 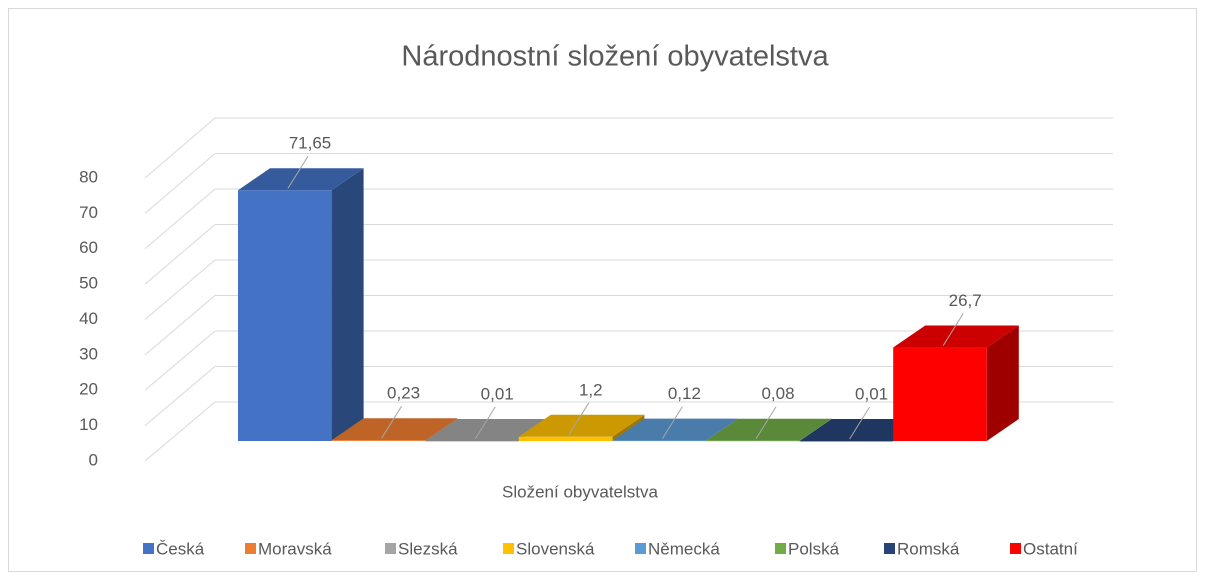 I want to click on data-label: 26,7, so click(x=965, y=300).